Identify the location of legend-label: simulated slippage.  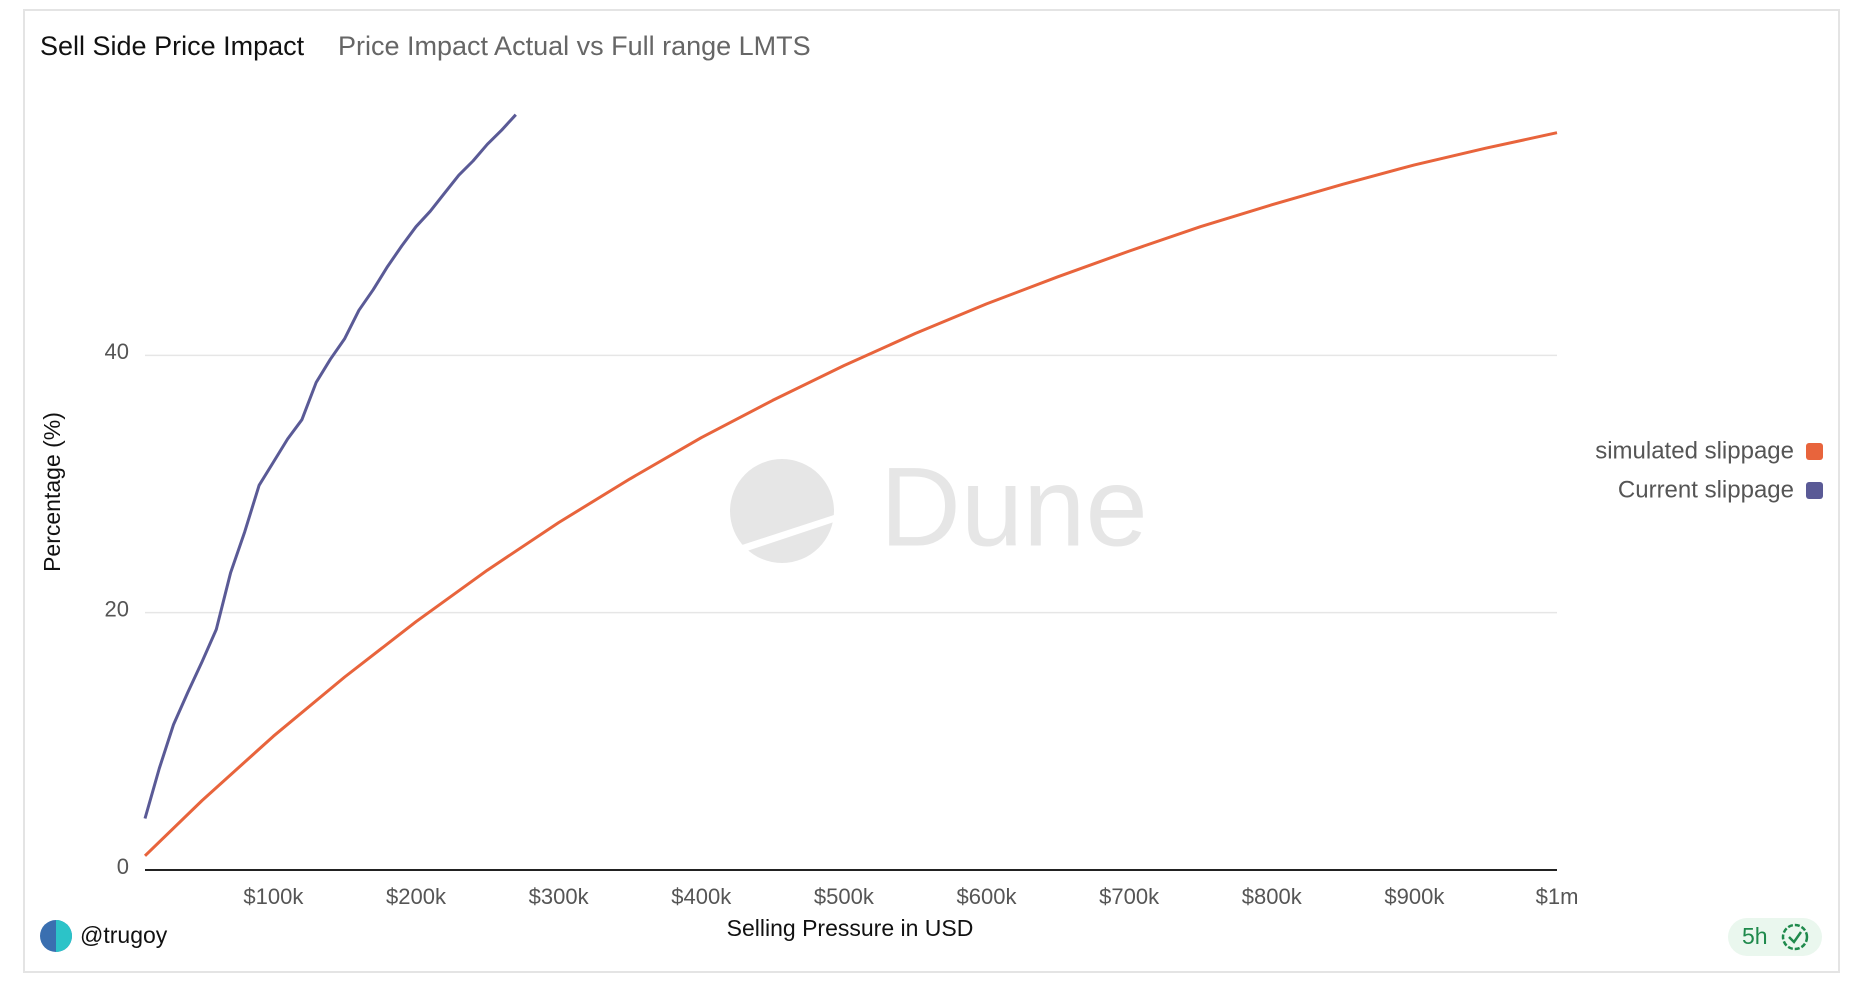
(1694, 450).